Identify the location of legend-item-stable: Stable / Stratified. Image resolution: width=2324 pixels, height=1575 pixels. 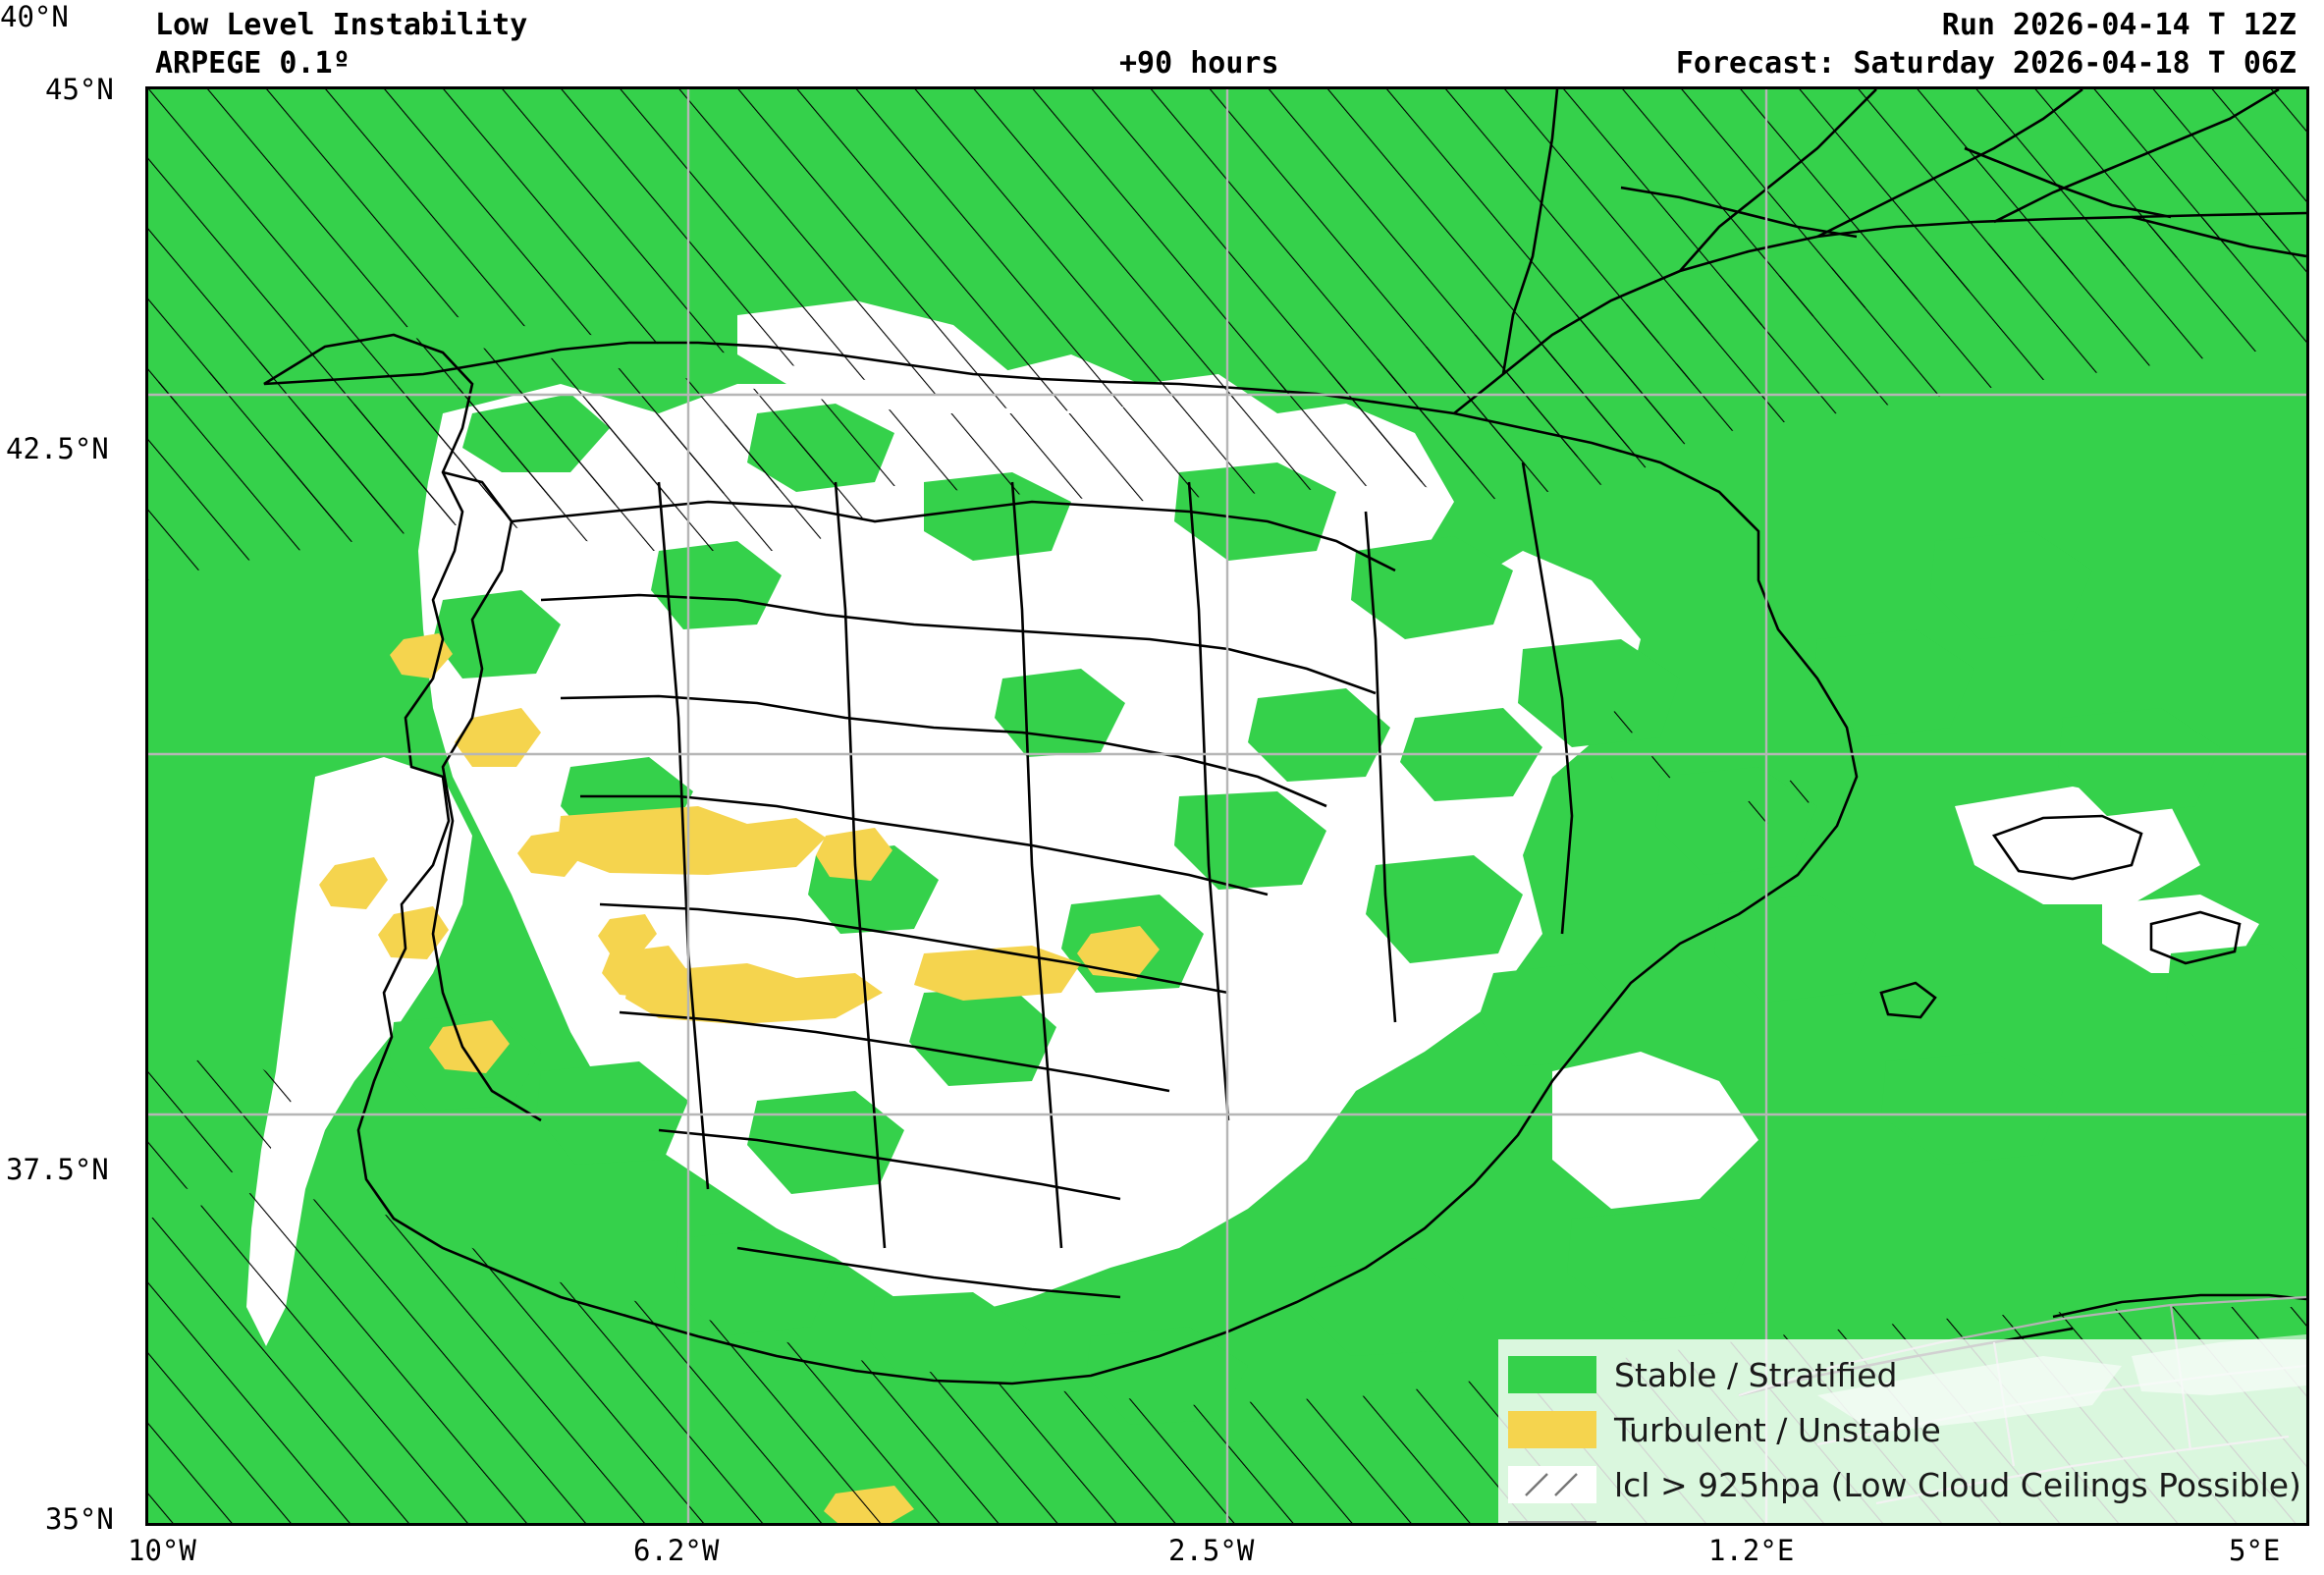
(1907, 1374).